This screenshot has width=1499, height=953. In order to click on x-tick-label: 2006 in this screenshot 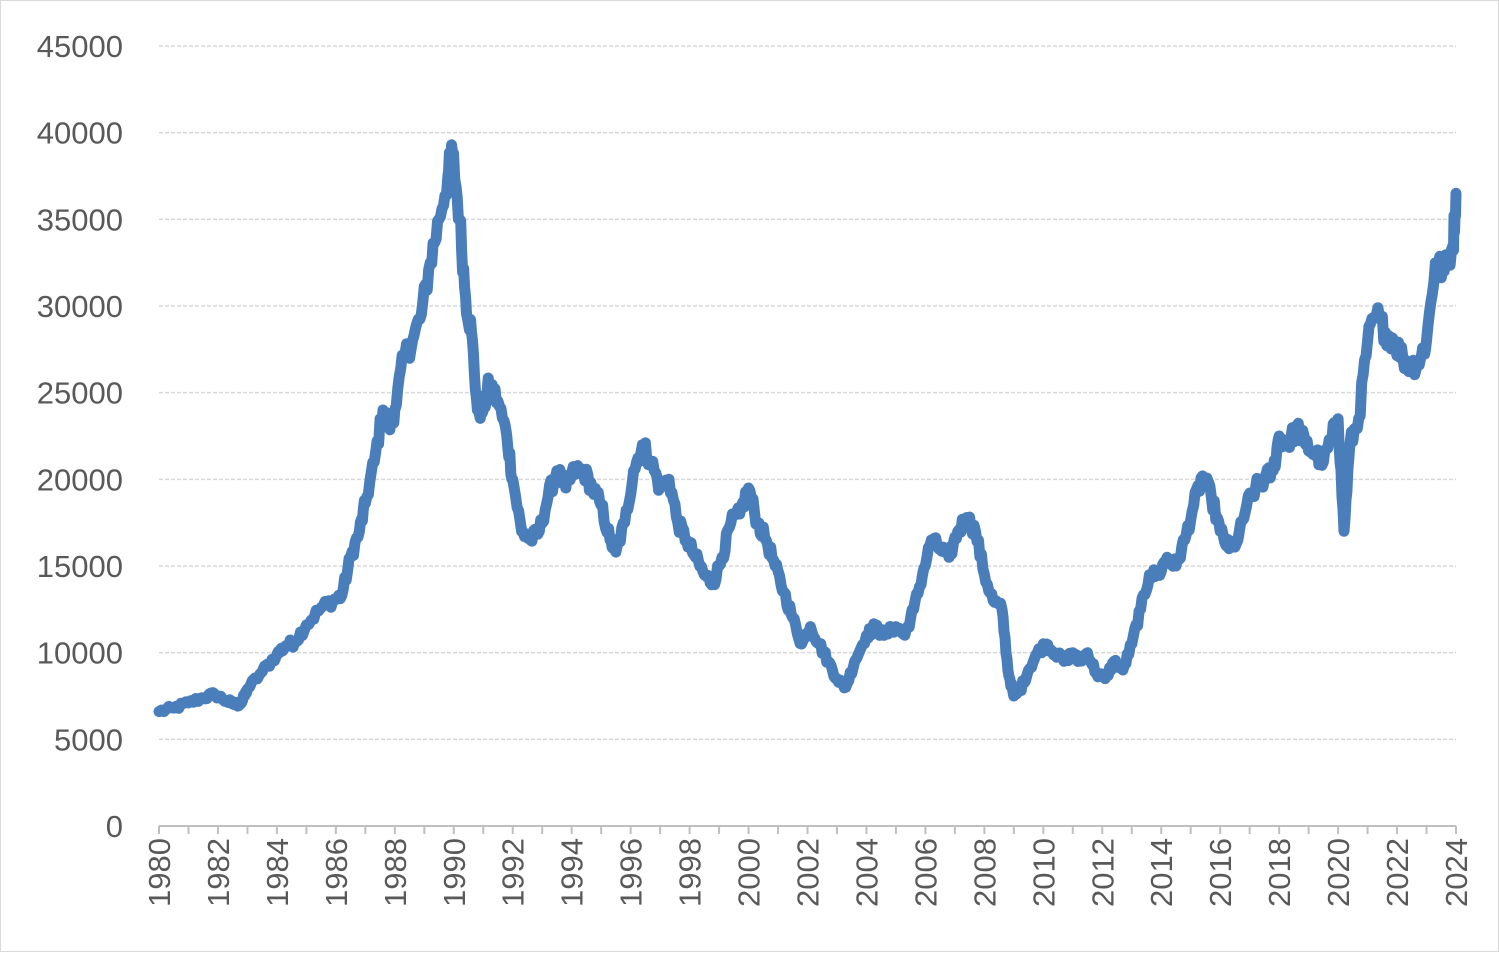, I will do `click(925, 872)`.